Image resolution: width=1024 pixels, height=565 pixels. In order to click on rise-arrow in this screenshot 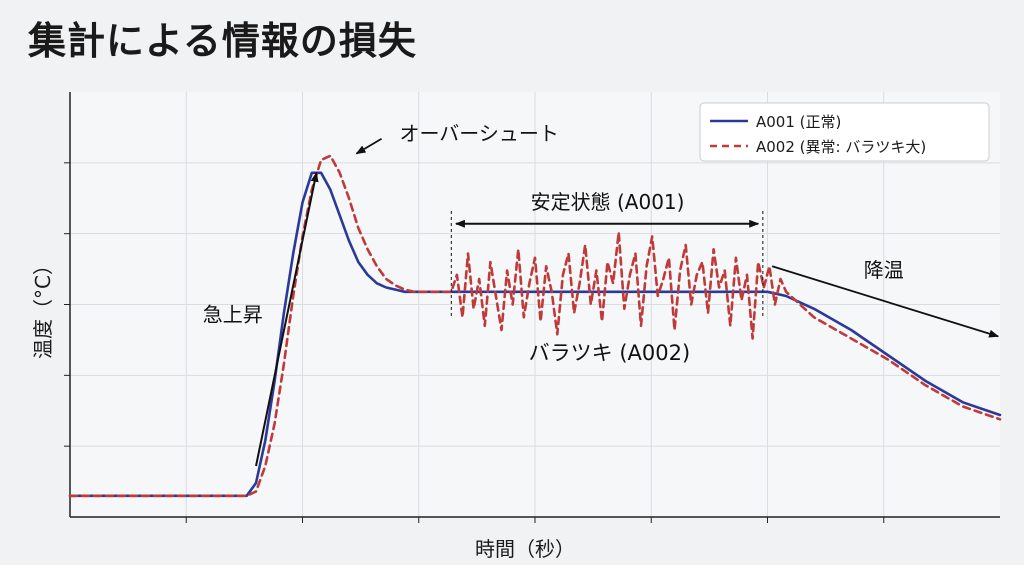, I will do `click(287, 319)`.